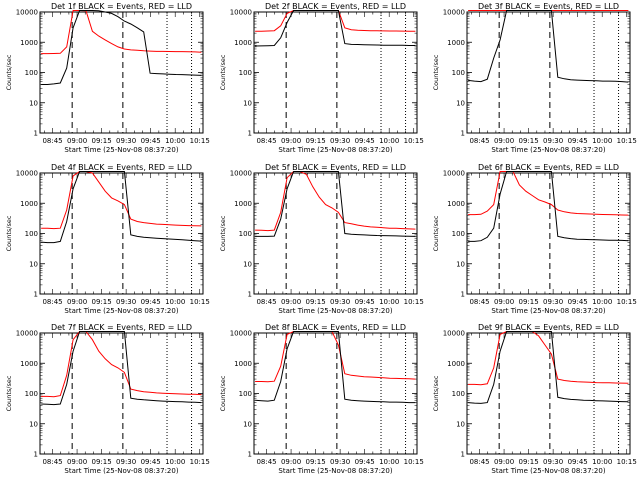 The image size is (640, 480). What do you see at coordinates (266, 141) in the screenshot?
I see `x-tick-label: 08:45` at bounding box center [266, 141].